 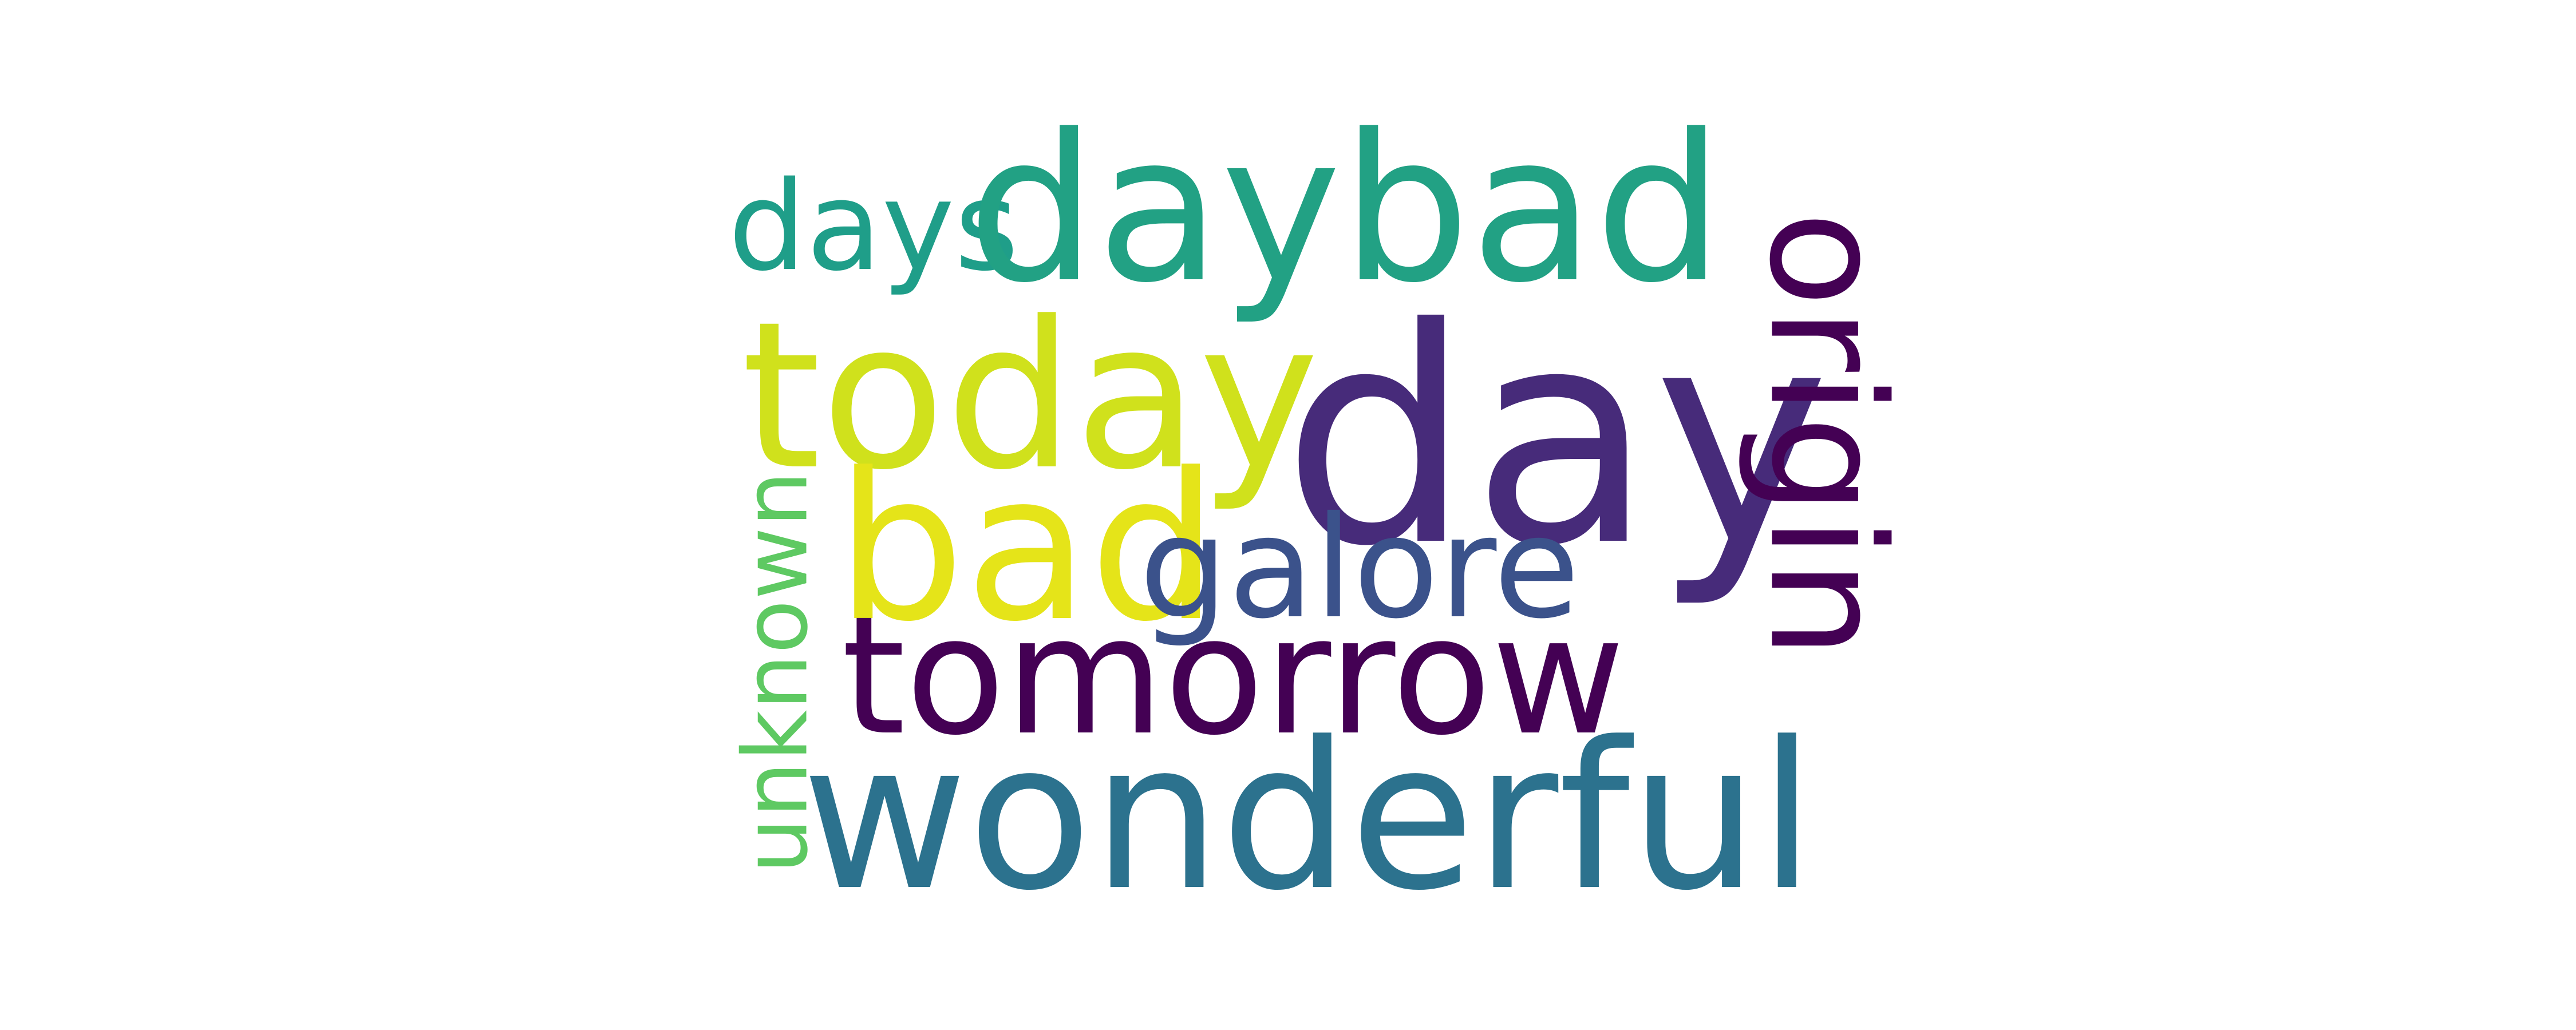 I want to click on word-daybad: daybad, so click(x=1345, y=208).